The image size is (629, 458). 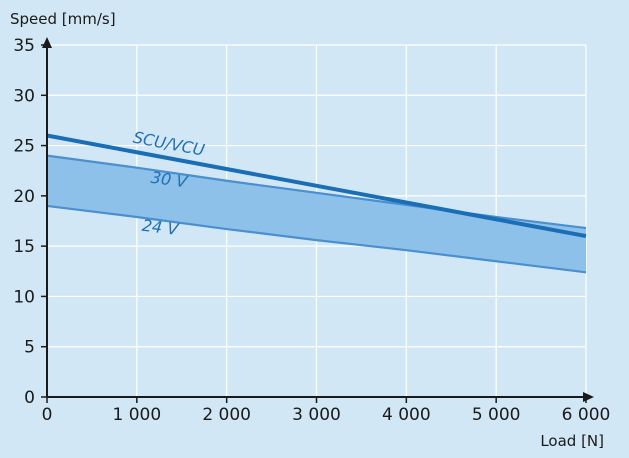 I want to click on y-tick-label-0: 0, so click(x=29, y=398).